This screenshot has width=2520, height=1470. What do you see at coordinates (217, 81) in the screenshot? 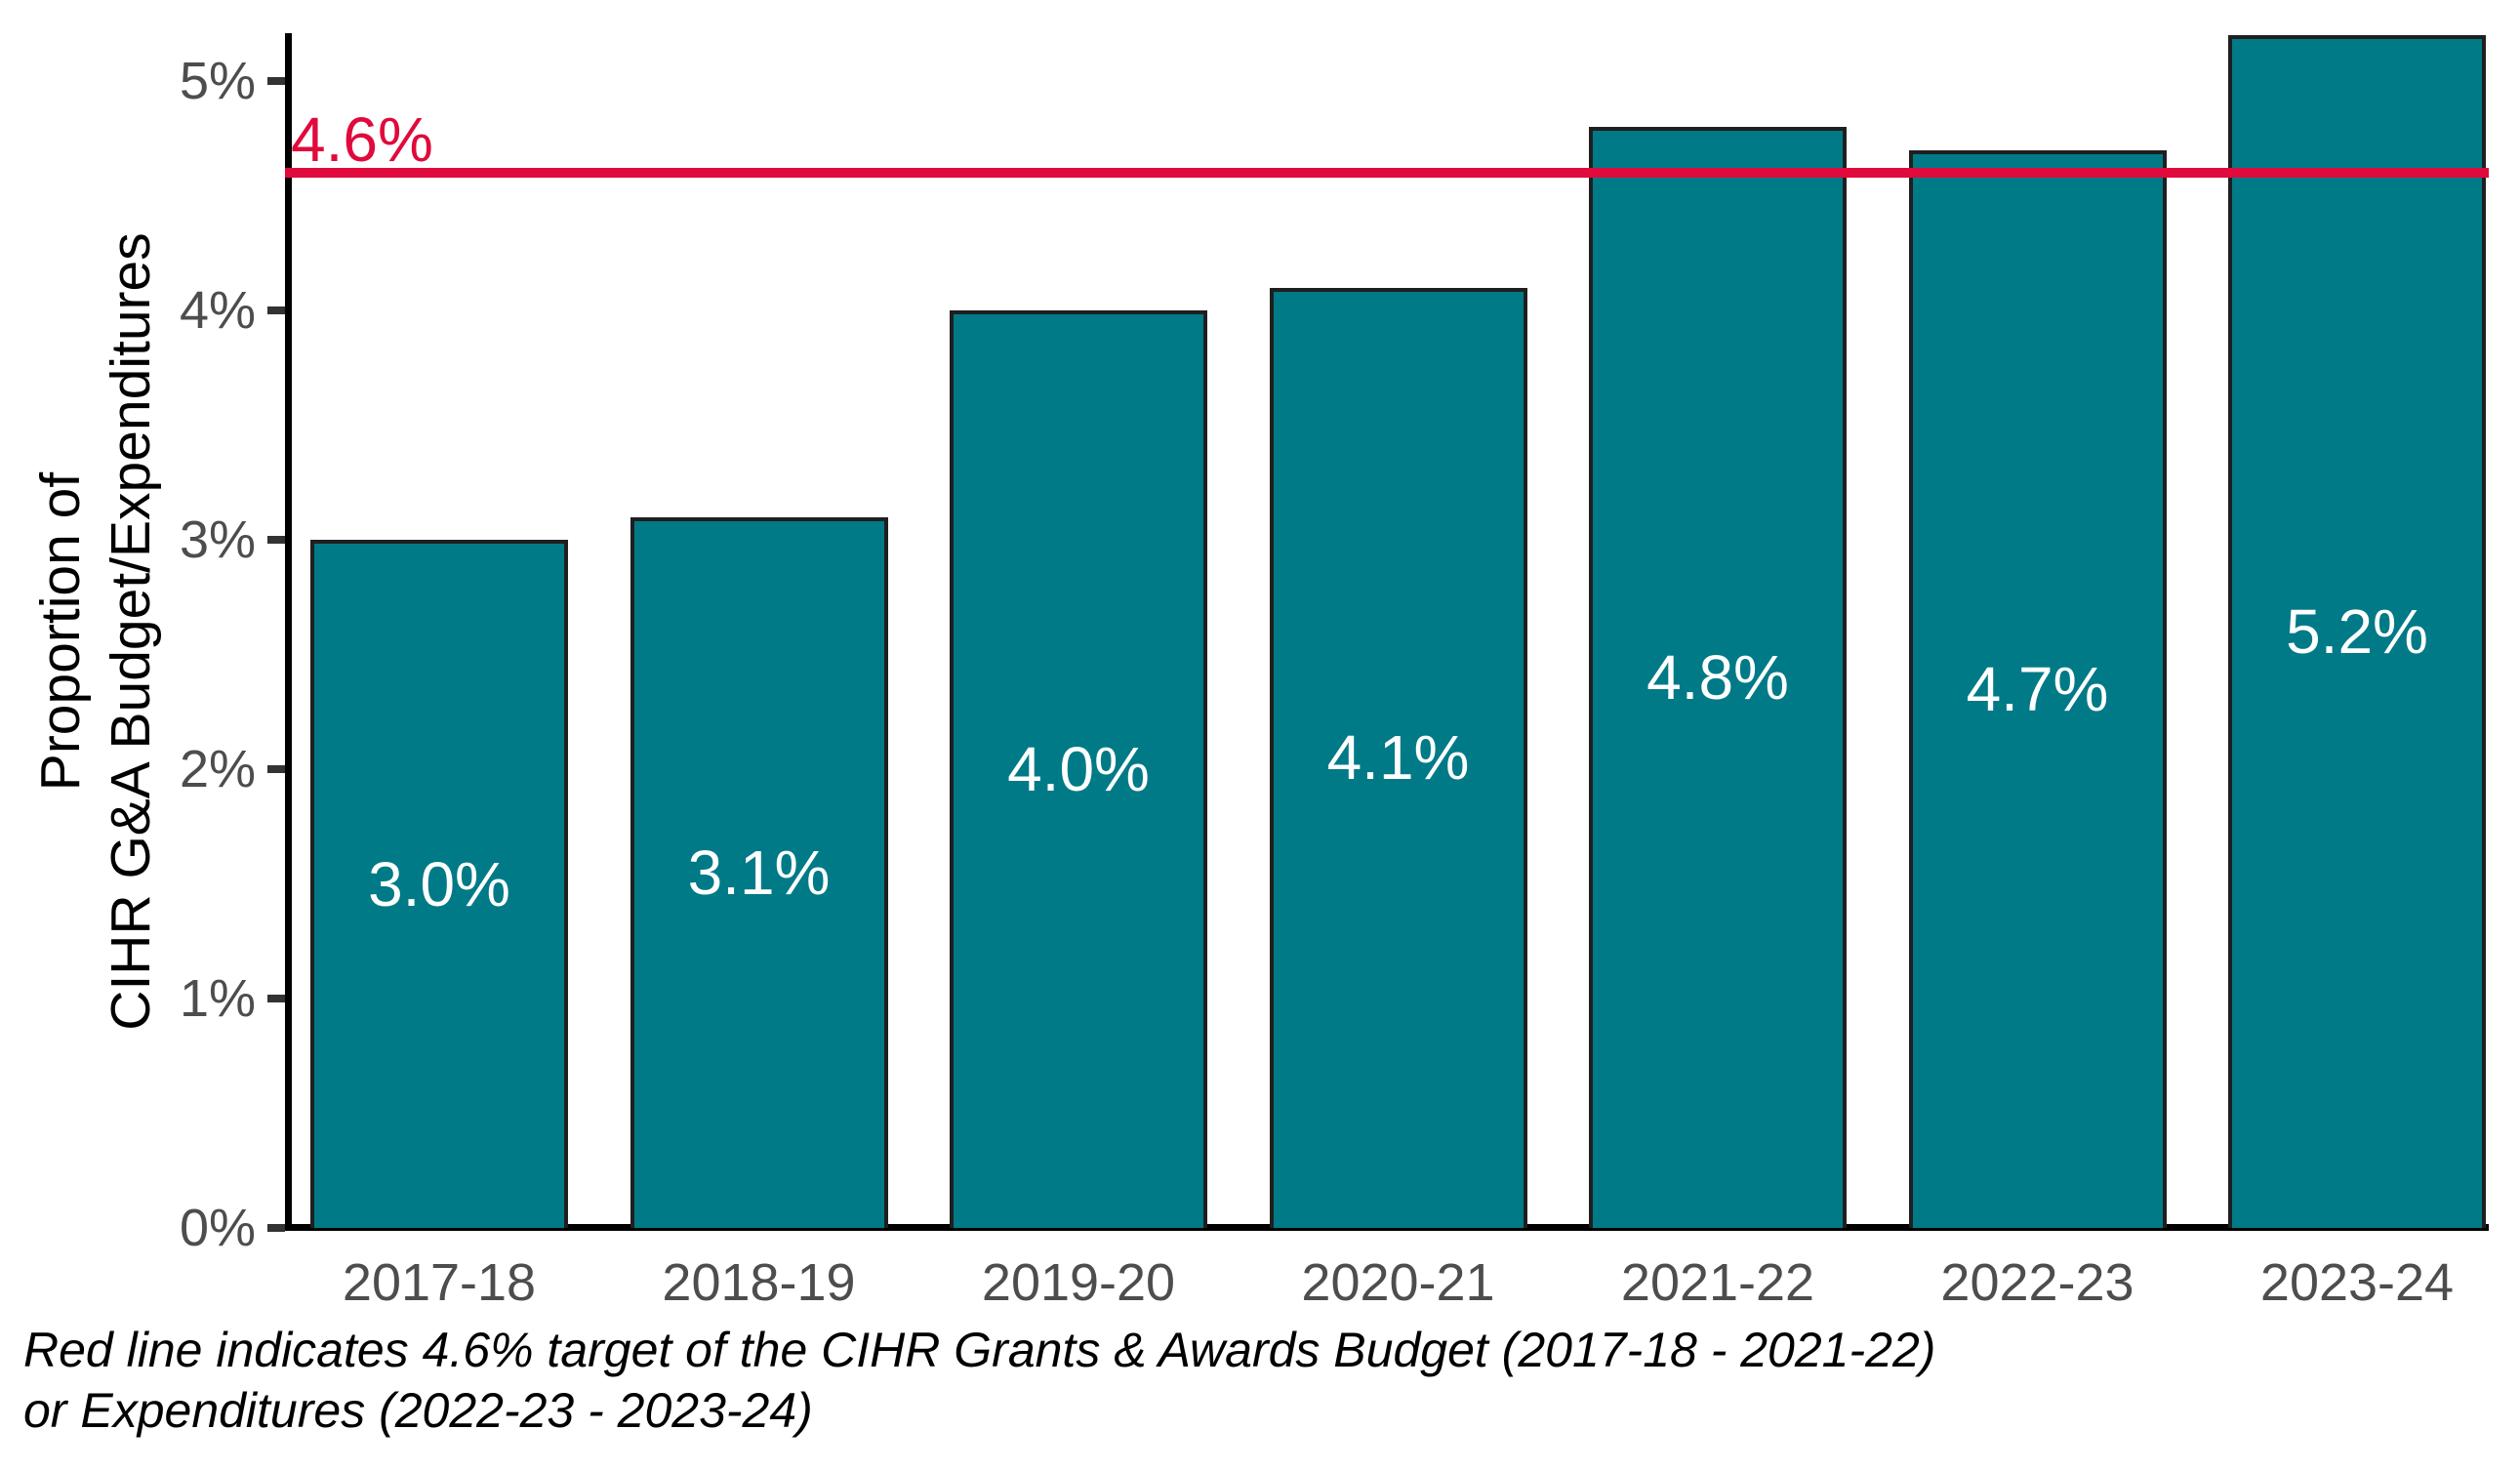
I see `y-tick-label: 5%` at bounding box center [217, 81].